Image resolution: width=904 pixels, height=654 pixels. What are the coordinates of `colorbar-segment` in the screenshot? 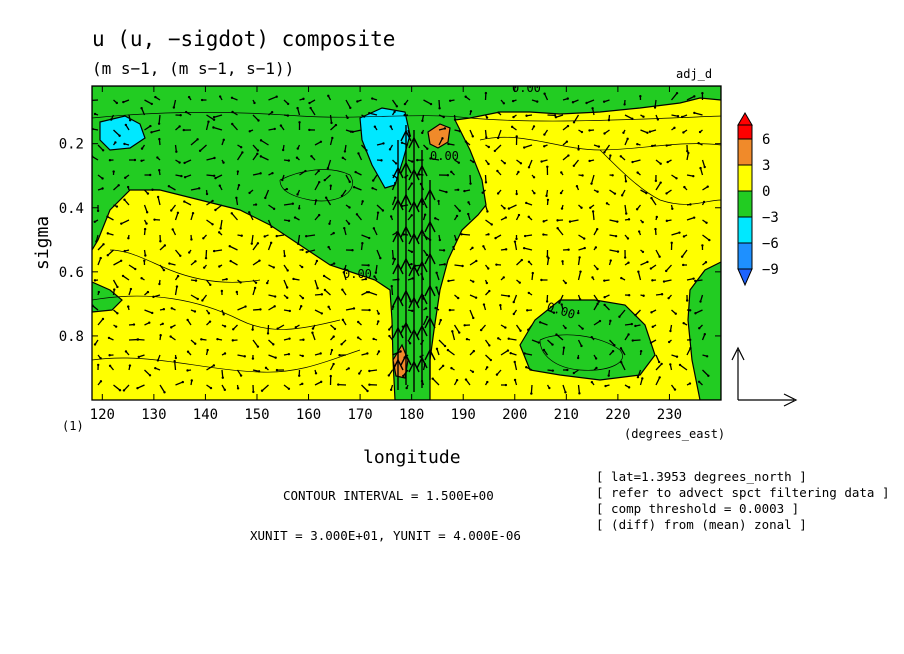 It's located at (745, 132).